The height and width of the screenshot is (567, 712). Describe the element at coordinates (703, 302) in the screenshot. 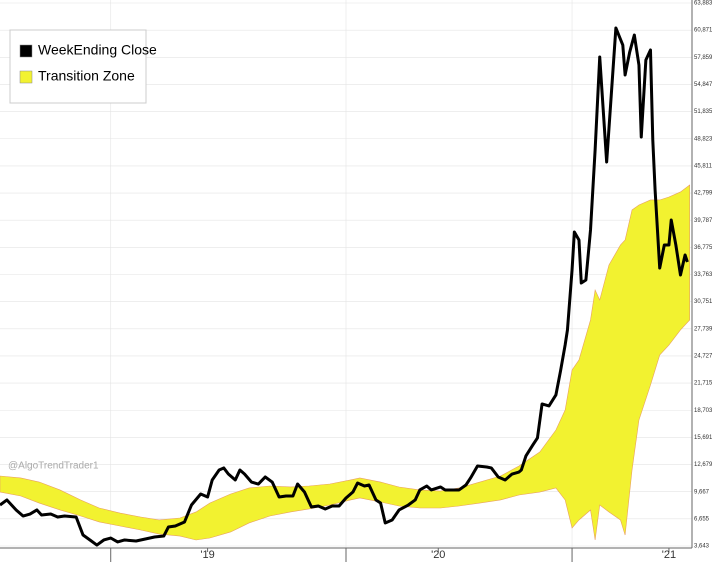

I see `y-tick-label: 30,751` at that location.